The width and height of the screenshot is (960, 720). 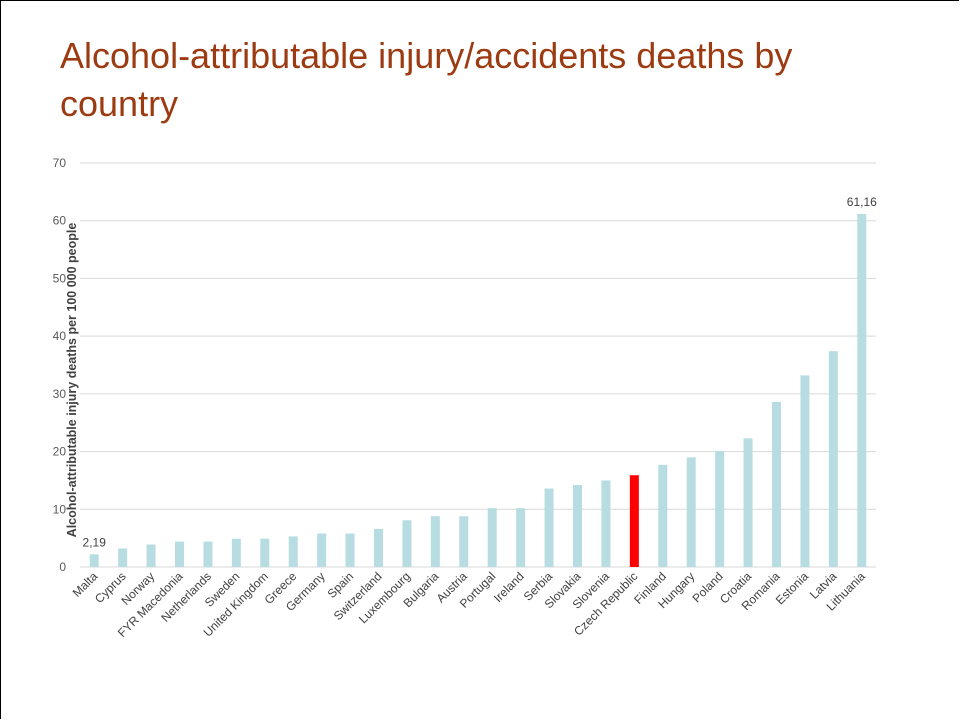 I want to click on bar-ireland, so click(x=521, y=537).